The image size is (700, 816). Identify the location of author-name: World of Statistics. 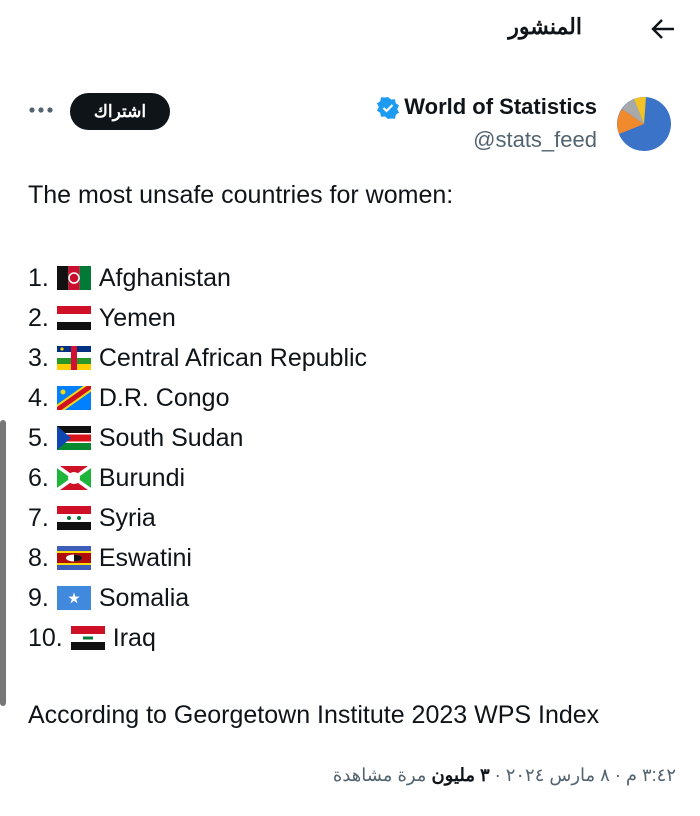
(500, 106).